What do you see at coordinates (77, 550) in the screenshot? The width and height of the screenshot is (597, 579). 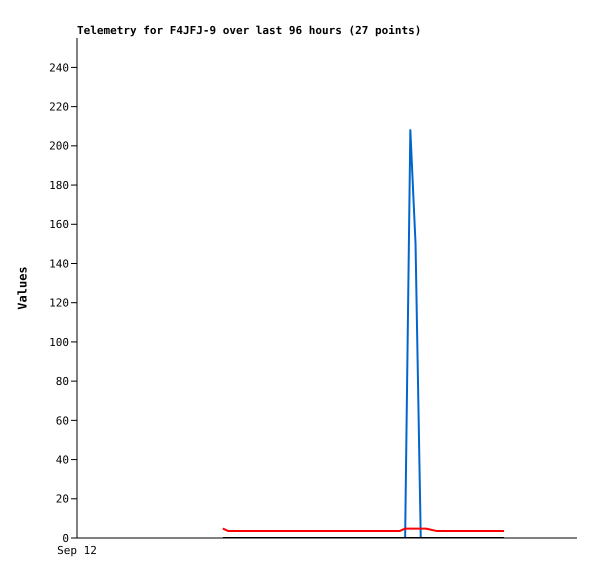 I see `x-tick-label: Sep 12` at bounding box center [77, 550].